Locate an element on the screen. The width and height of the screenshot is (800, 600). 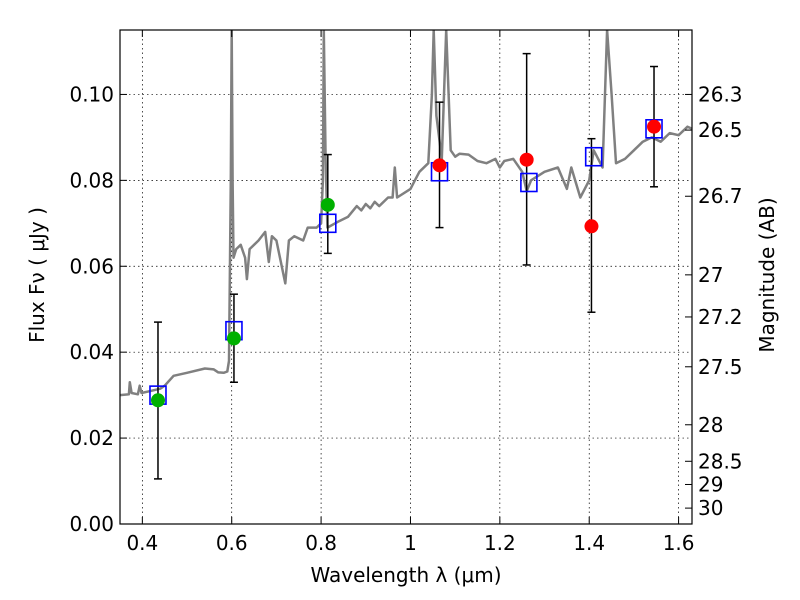
right-tick-label: 29 is located at coordinates (710, 484).